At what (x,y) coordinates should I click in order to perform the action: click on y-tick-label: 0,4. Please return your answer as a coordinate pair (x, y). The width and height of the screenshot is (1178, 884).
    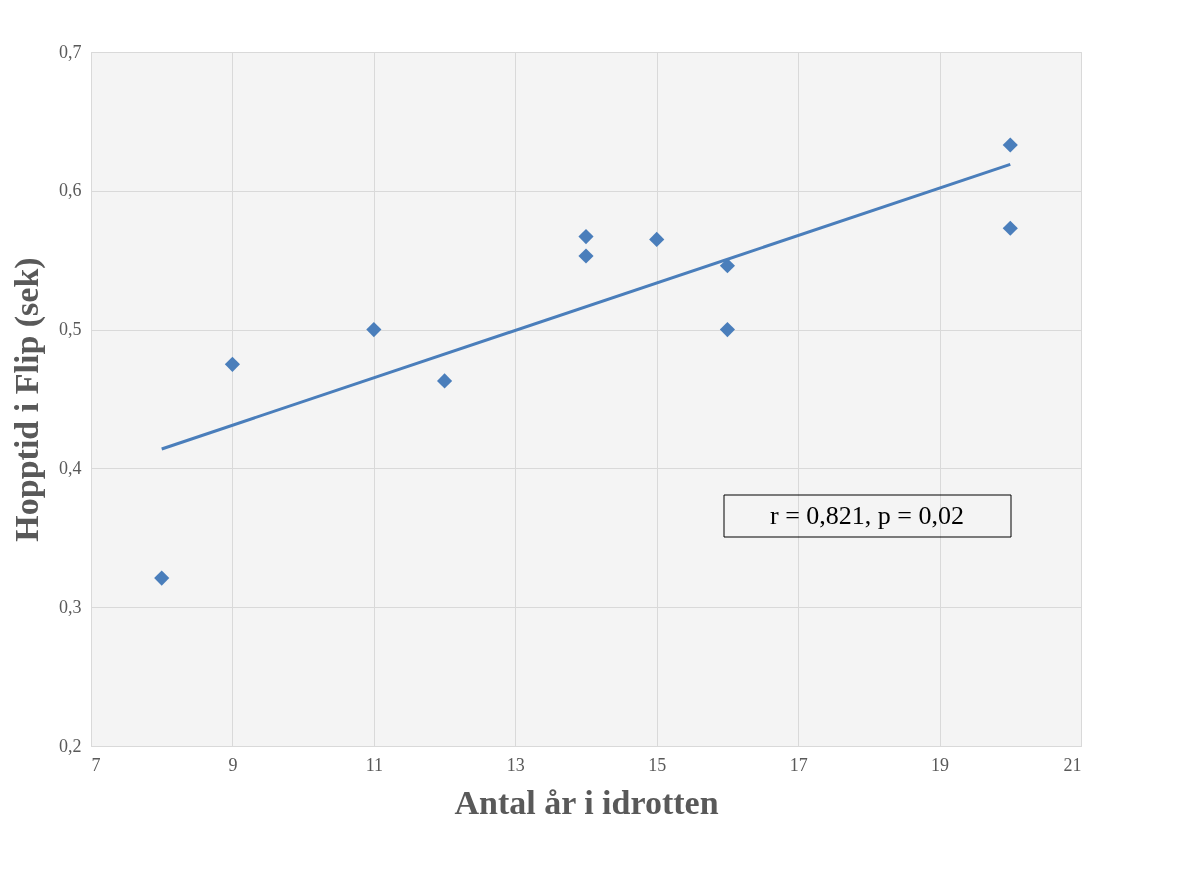
    Looking at the image, I should click on (70, 467).